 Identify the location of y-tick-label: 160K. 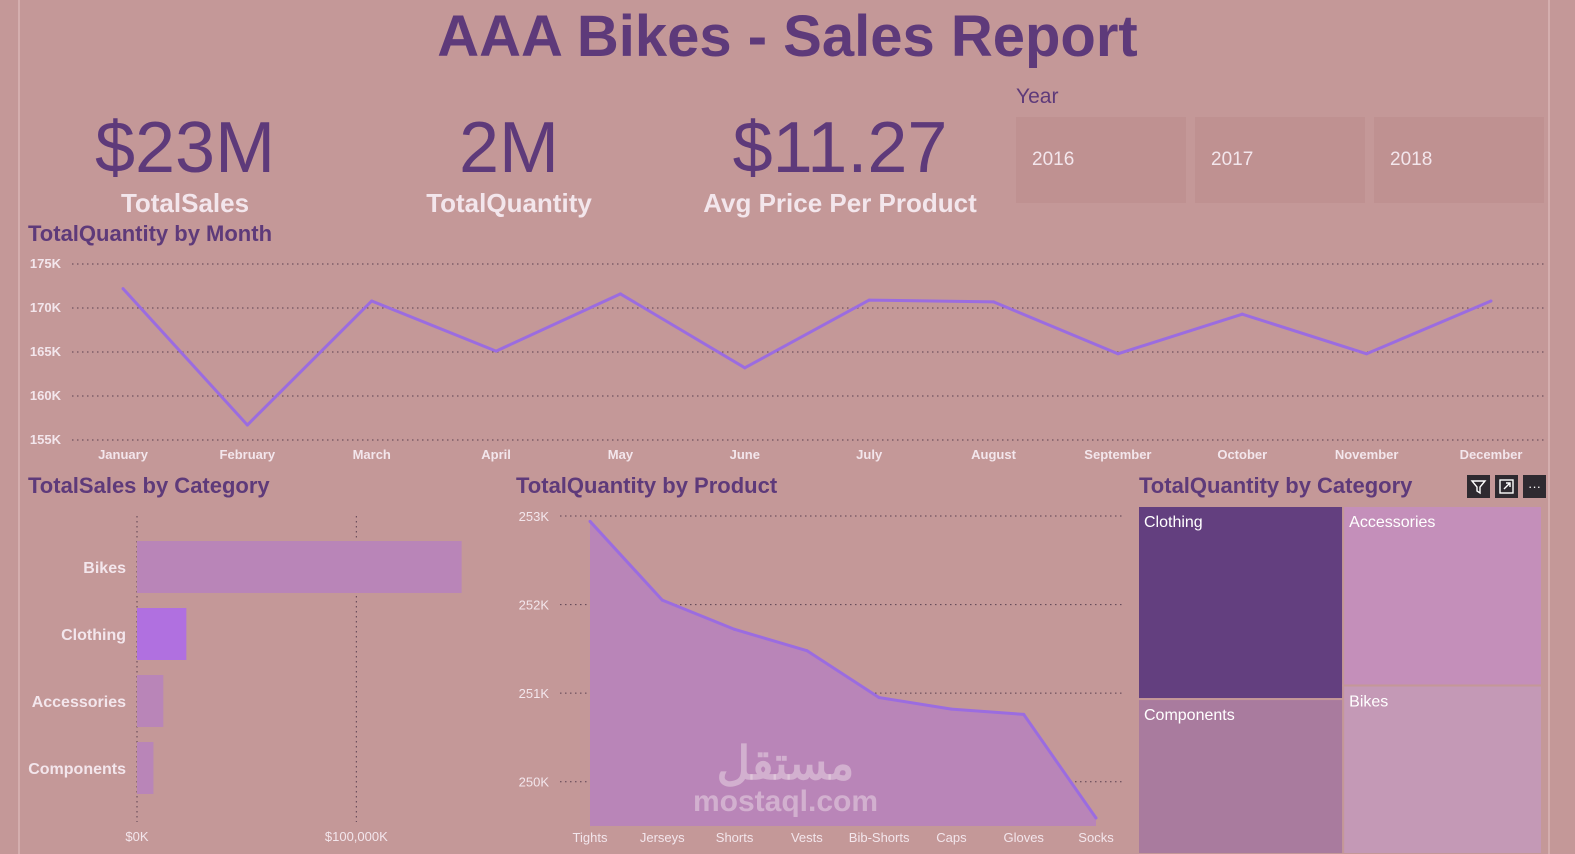
(46, 395).